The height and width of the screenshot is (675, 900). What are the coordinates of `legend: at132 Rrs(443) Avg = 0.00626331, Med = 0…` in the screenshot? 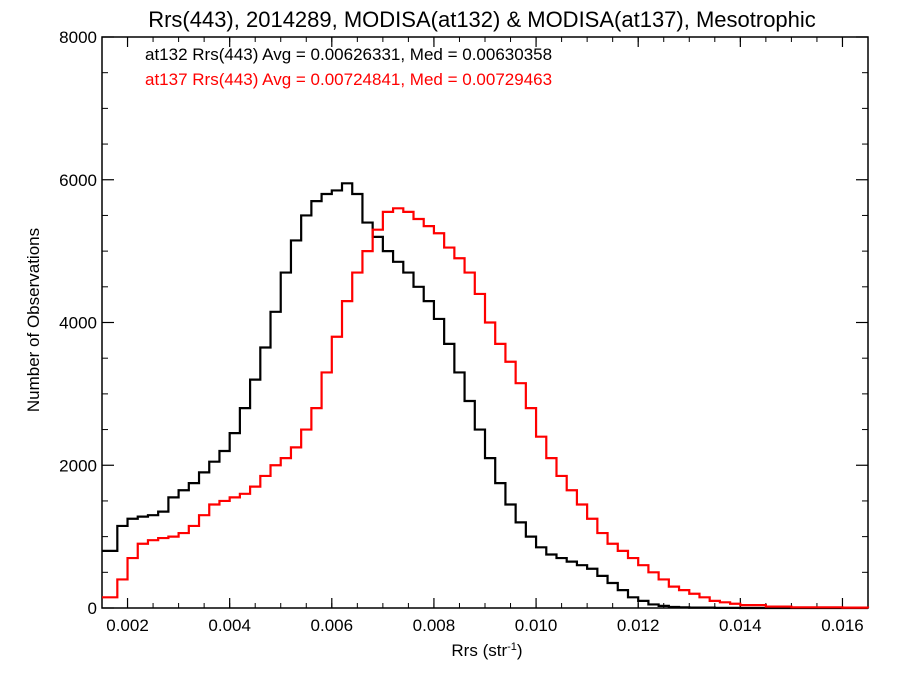 It's located at (348, 67).